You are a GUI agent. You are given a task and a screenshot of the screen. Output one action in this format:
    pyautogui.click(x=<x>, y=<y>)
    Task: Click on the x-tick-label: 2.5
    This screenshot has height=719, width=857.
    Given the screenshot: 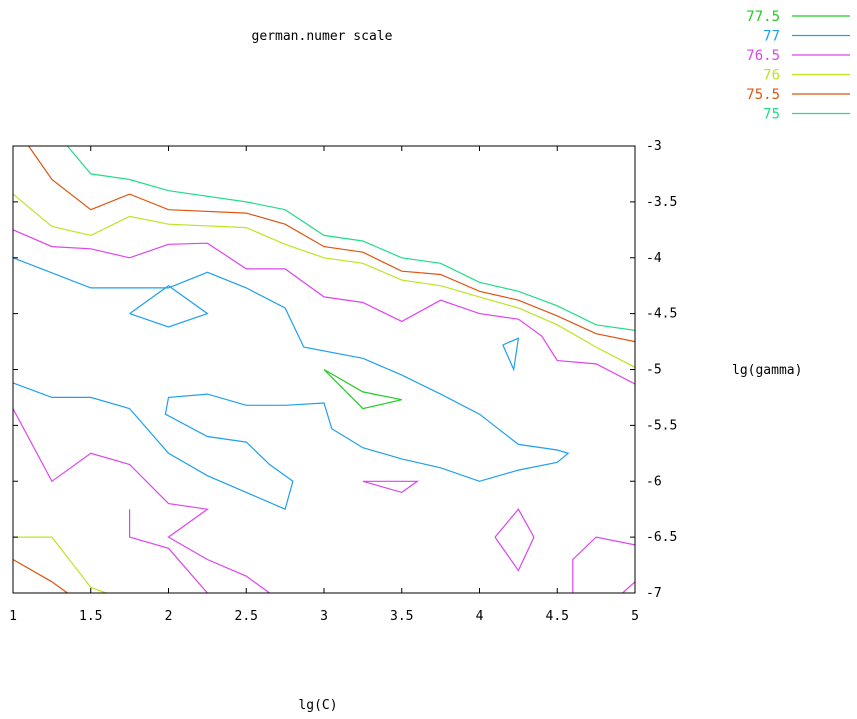 What is the action you would take?
    pyautogui.click(x=246, y=616)
    